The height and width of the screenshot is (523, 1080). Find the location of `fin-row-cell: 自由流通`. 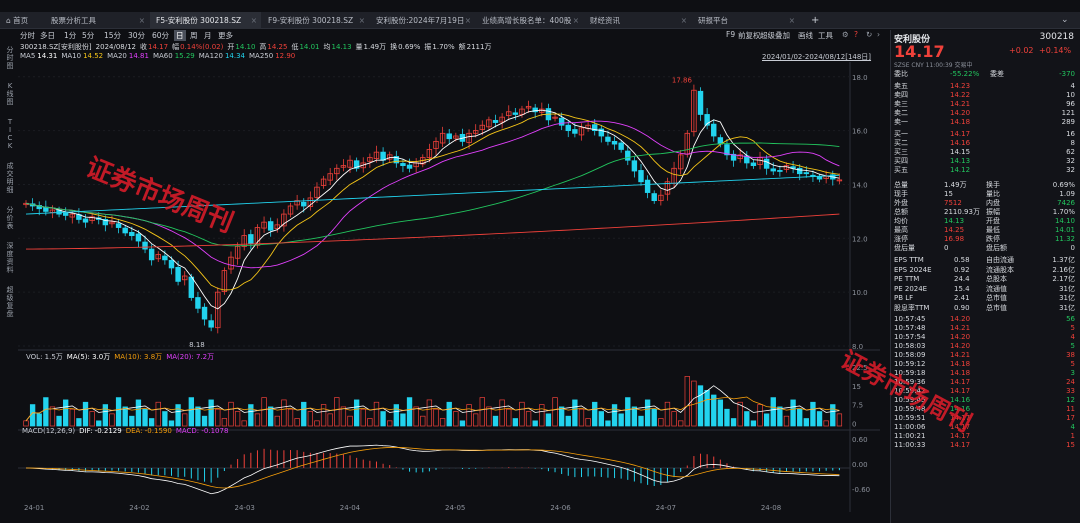

fin-row-cell: 自由流通 is located at coordinates (1000, 260).